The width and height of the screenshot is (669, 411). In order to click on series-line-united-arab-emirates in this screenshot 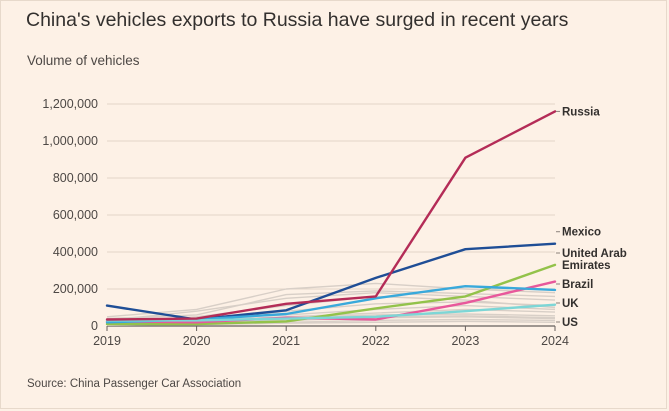, I will do `click(331, 294)`.